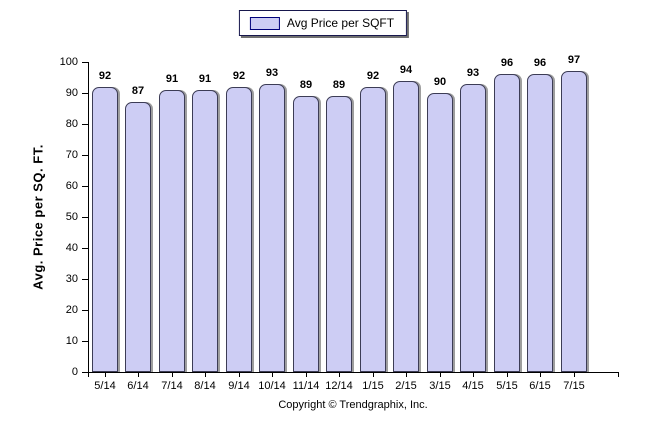 Image resolution: width=646 pixels, height=434 pixels. What do you see at coordinates (353, 372) in the screenshot?
I see `x-axis-line` at bounding box center [353, 372].